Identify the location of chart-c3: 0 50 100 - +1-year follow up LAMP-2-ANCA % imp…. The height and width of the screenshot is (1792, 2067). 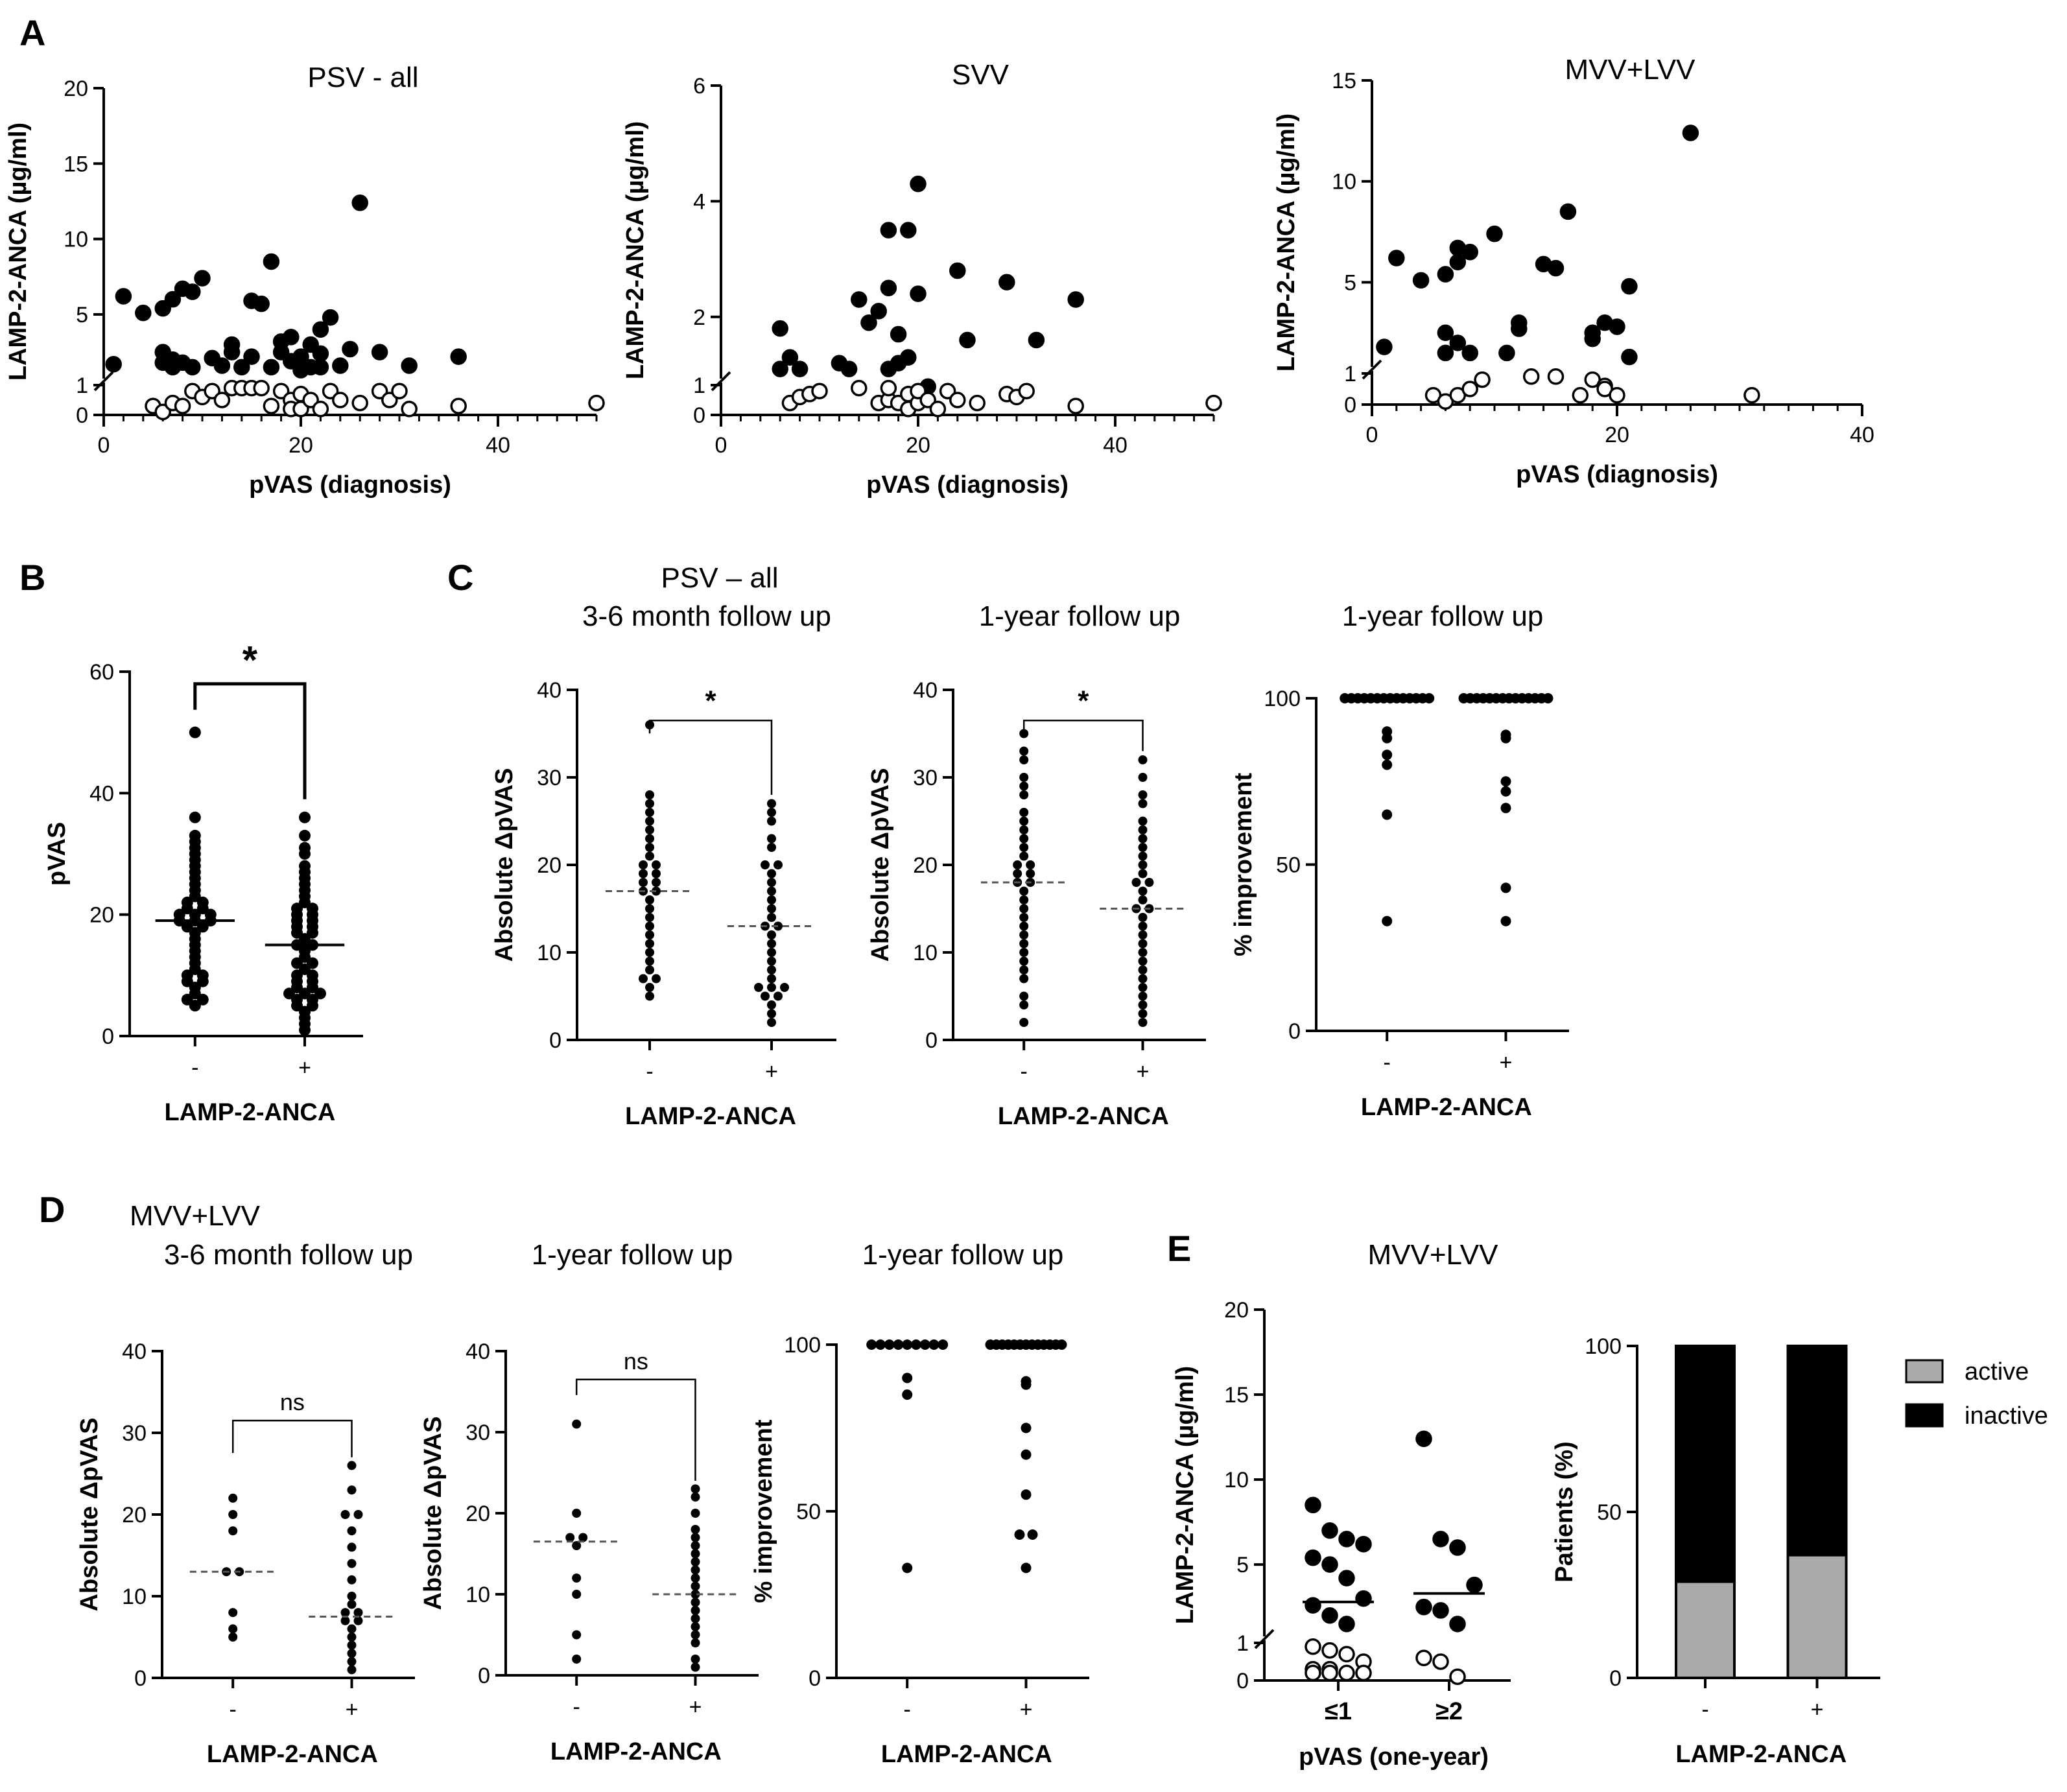
(1399, 860).